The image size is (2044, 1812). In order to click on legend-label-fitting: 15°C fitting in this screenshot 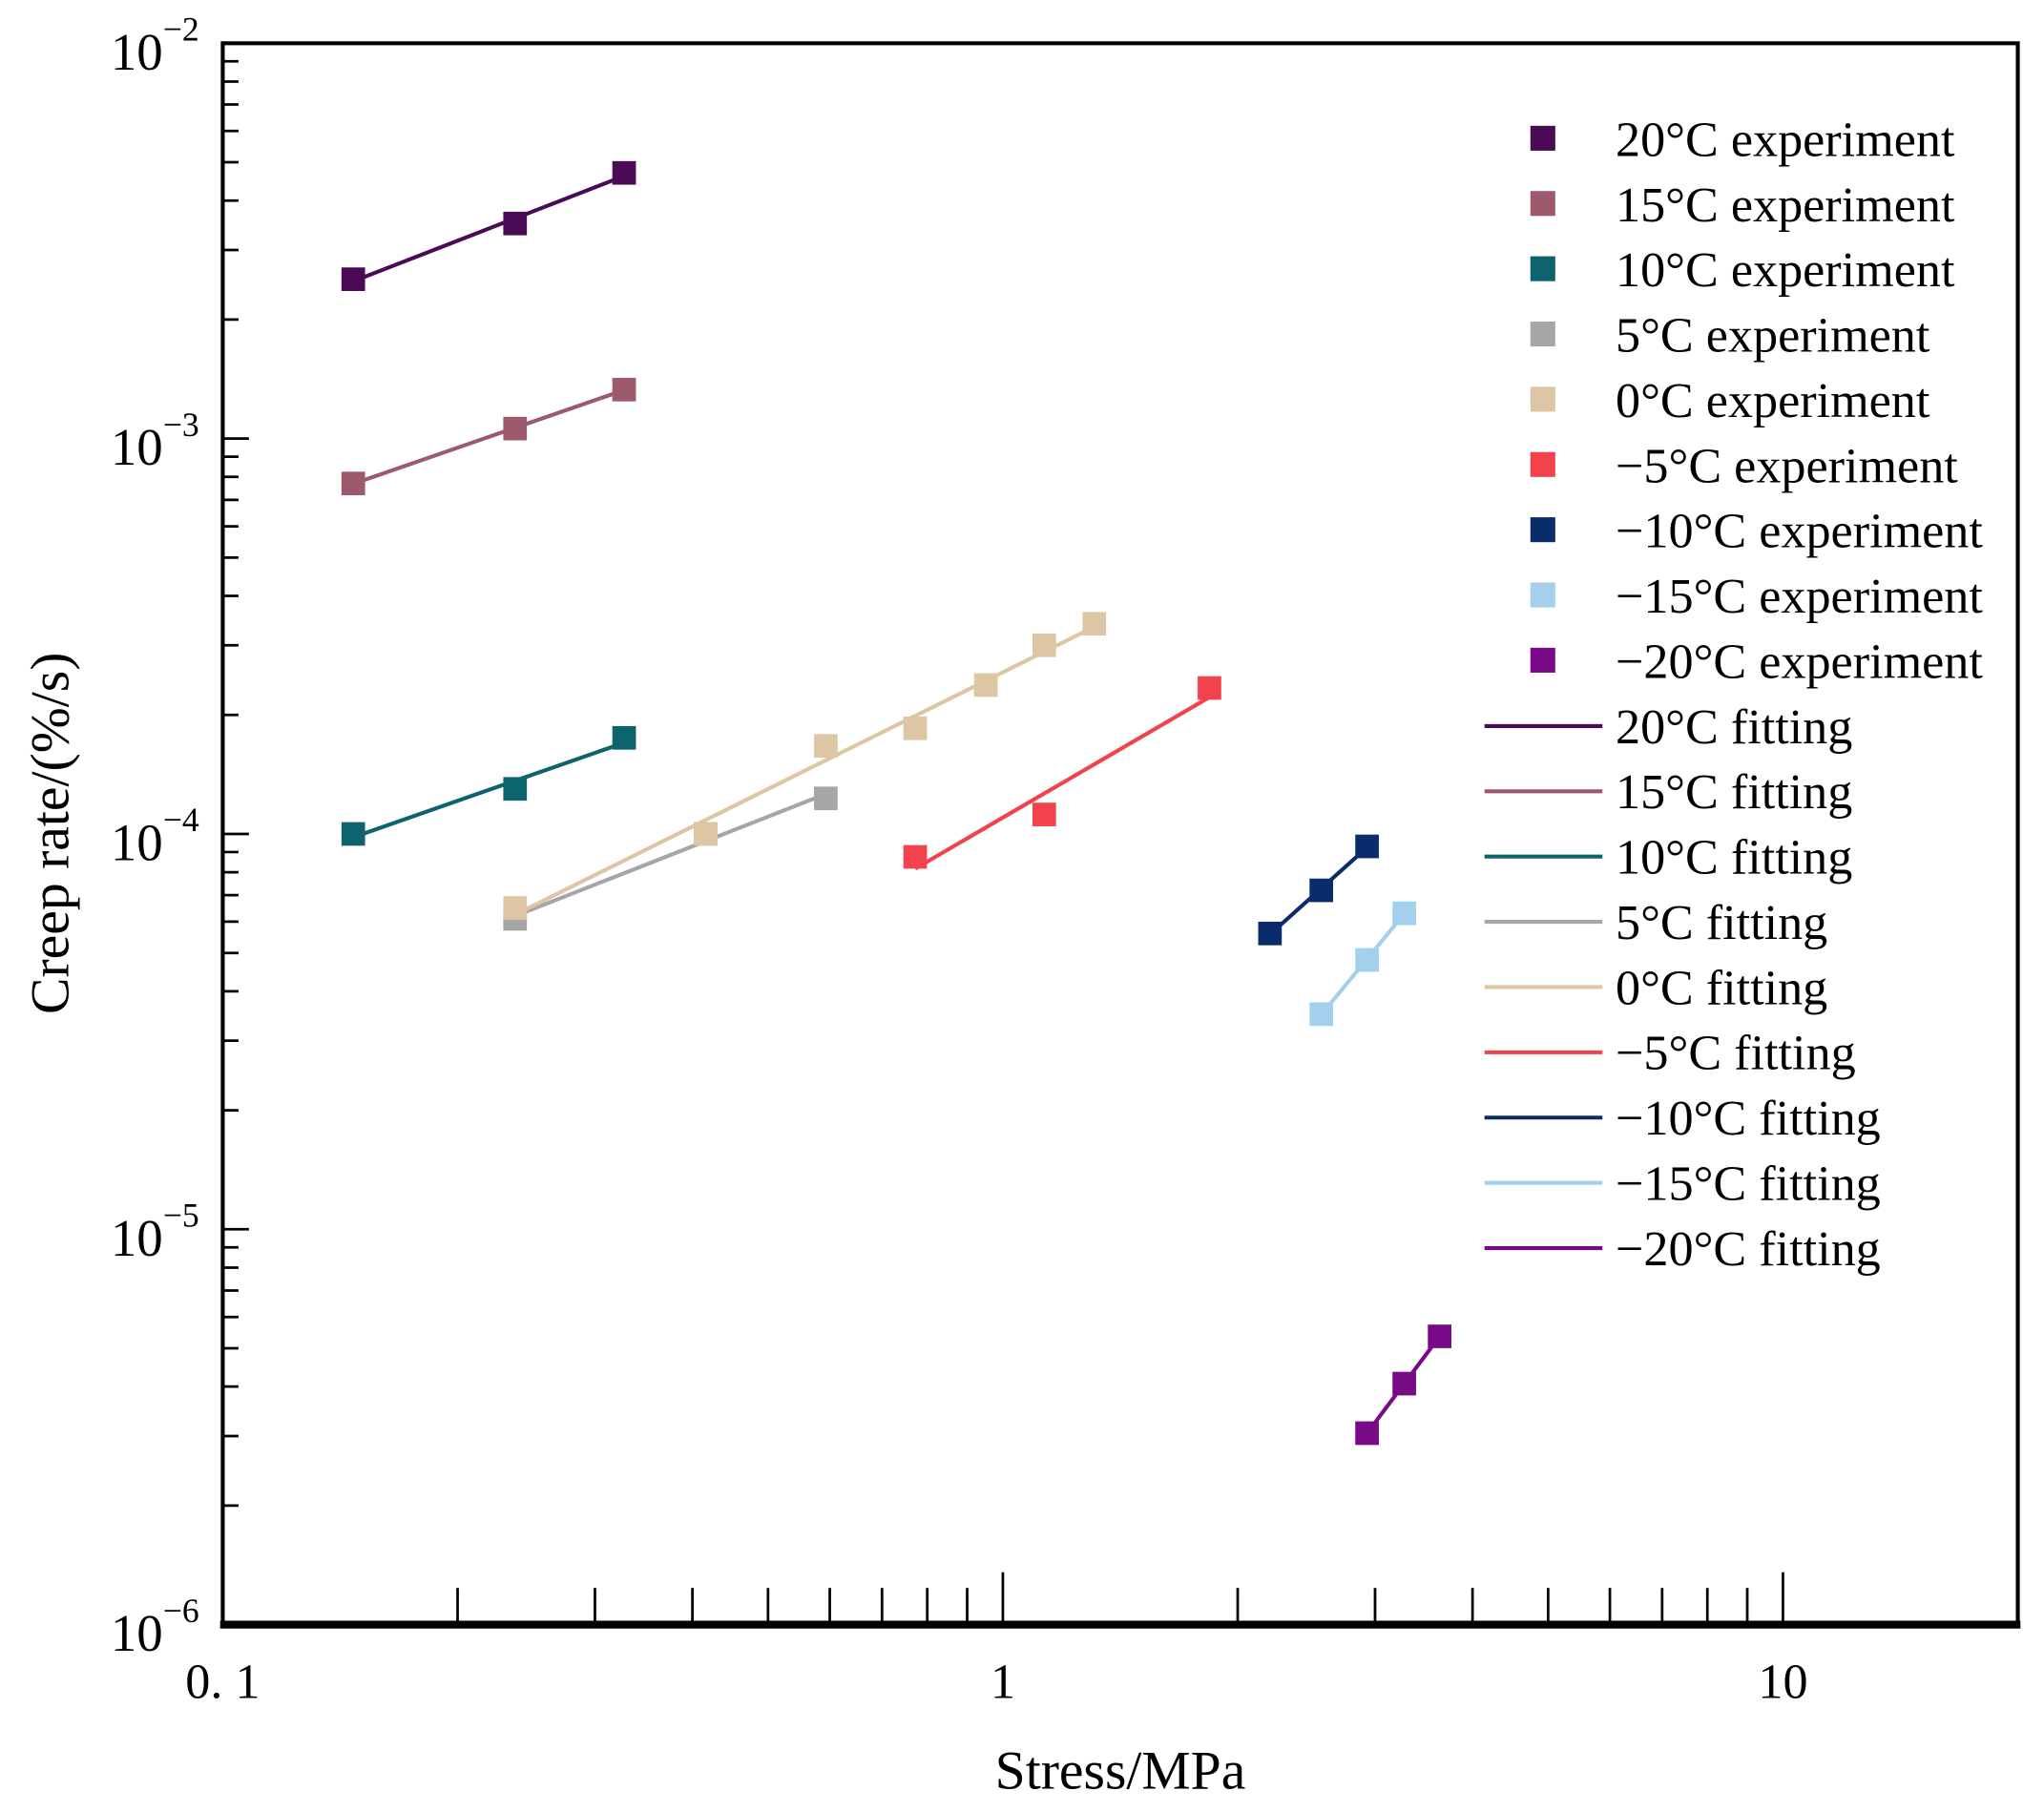, I will do `click(1734, 792)`.